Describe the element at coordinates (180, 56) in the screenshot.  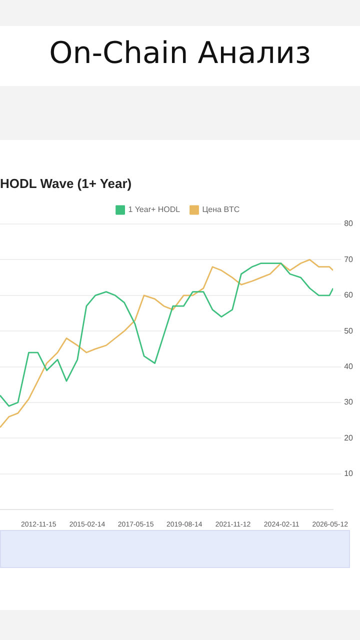
I see `chart-title: On-Chain Анализ` at that location.